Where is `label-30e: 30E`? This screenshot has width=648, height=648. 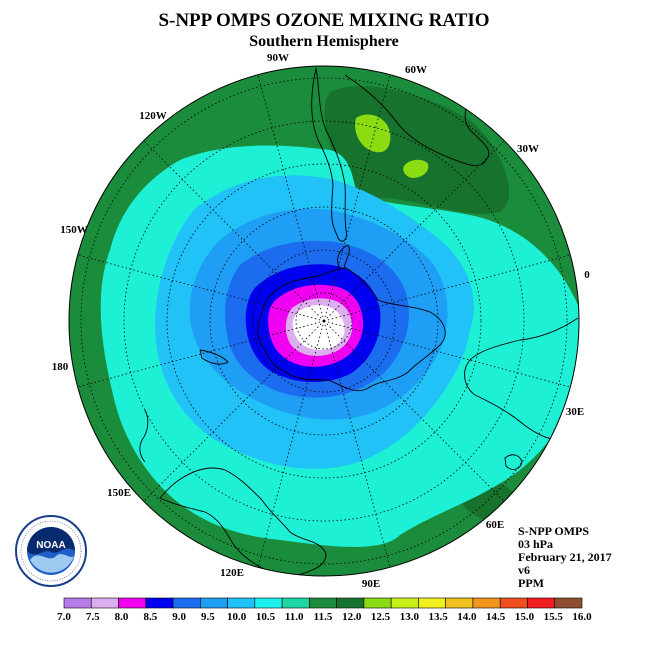
label-30e: 30E is located at coordinates (575, 412).